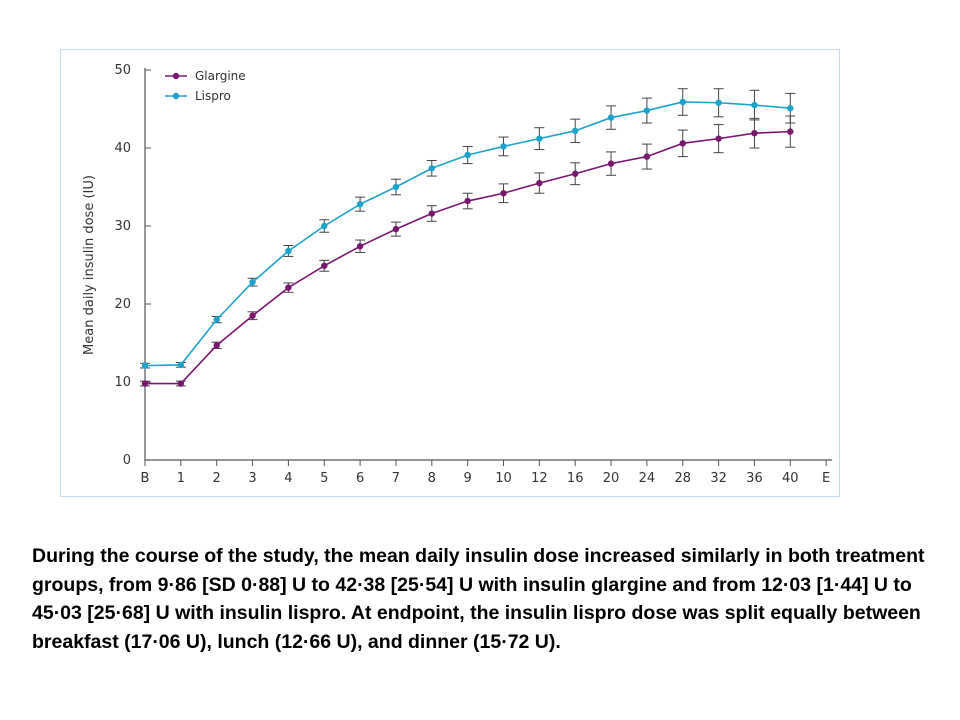 Image resolution: width=960 pixels, height=720 pixels. Describe the element at coordinates (682, 478) in the screenshot. I see `x-tick-label: 28` at that location.